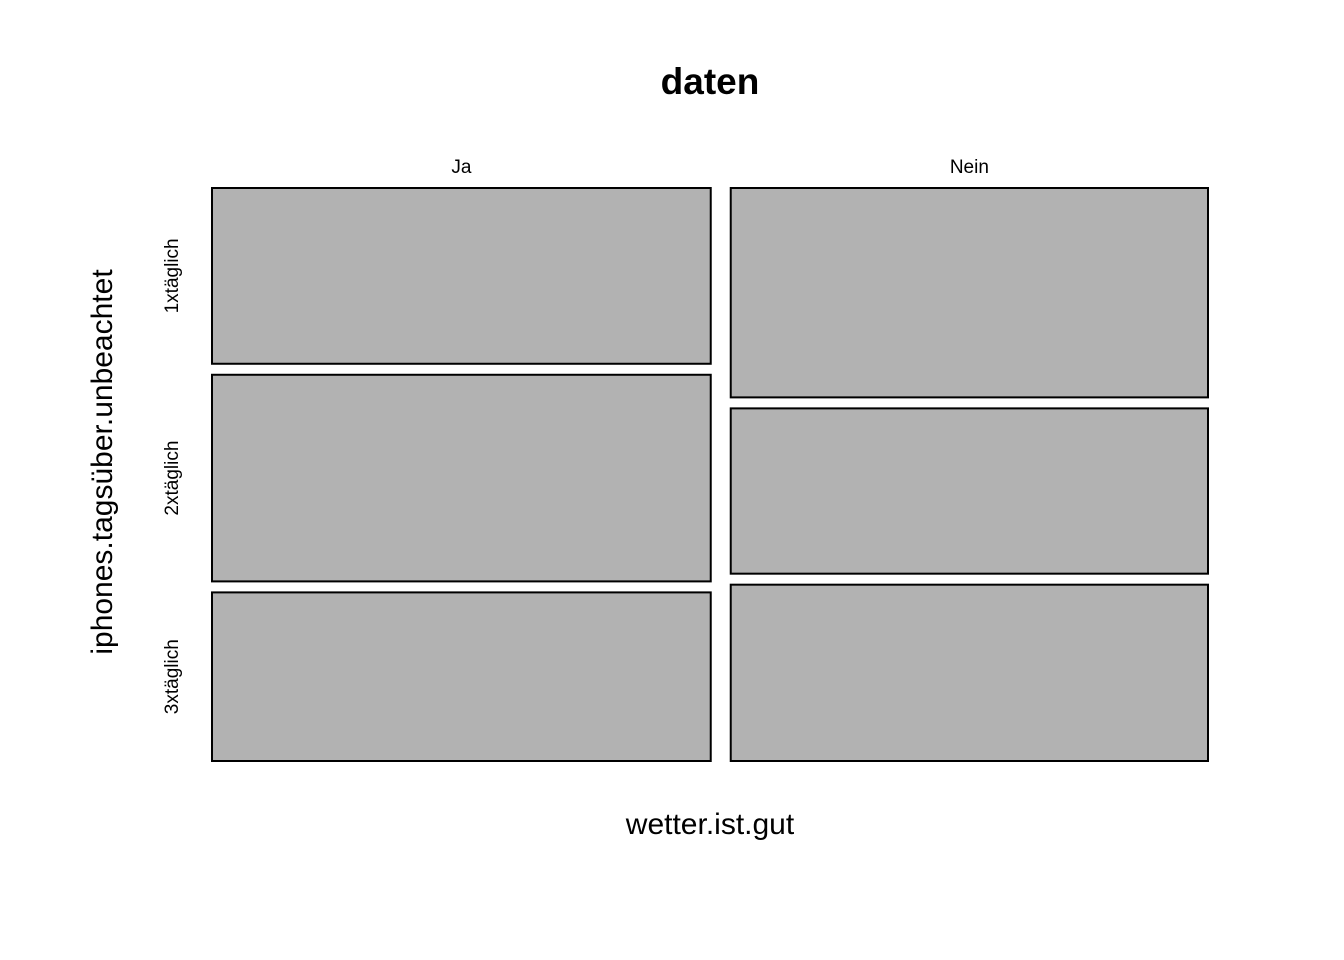 The height and width of the screenshot is (960, 1344). I want to click on y-tick-label: 1xtäglich, so click(172, 275).